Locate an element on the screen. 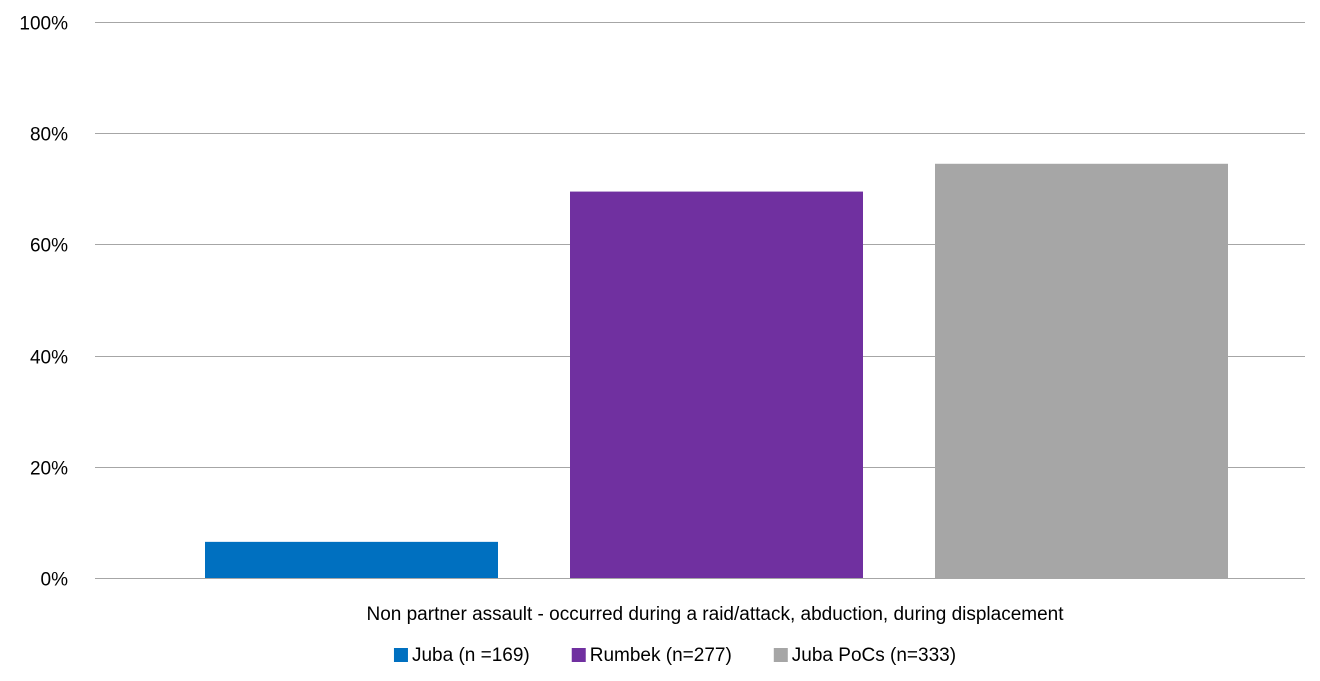 The height and width of the screenshot is (681, 1320). y-tick-label: 20% is located at coordinates (49, 469).